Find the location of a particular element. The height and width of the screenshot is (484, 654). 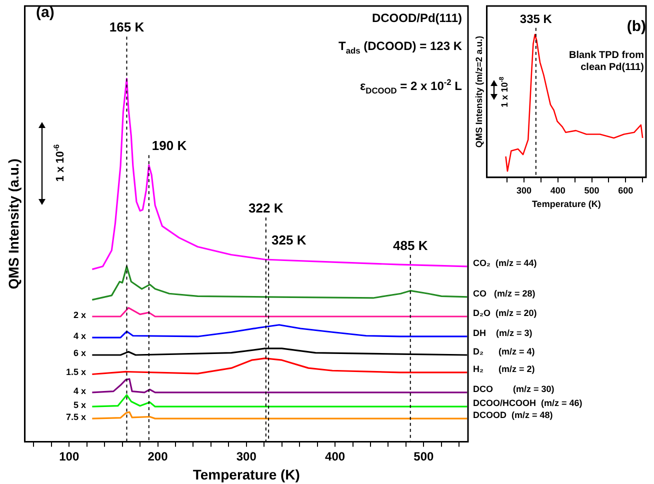

series-label: D₂O (m/z = 20) is located at coordinates (505, 313).